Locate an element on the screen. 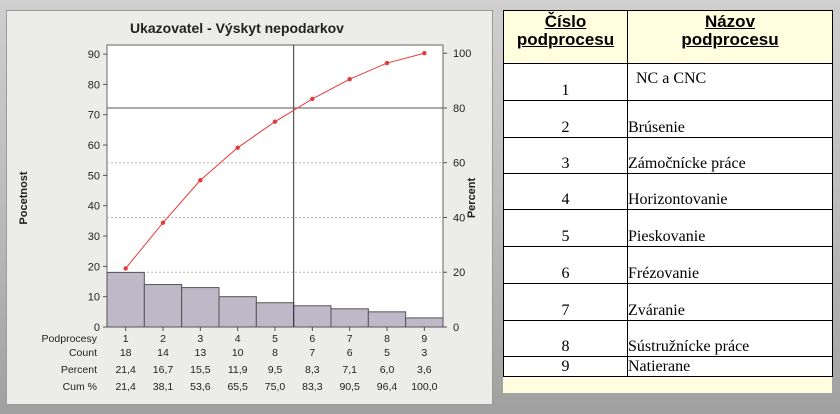 This screenshot has width=840, height=414. percent-label: 9,5 is located at coordinates (275, 370).